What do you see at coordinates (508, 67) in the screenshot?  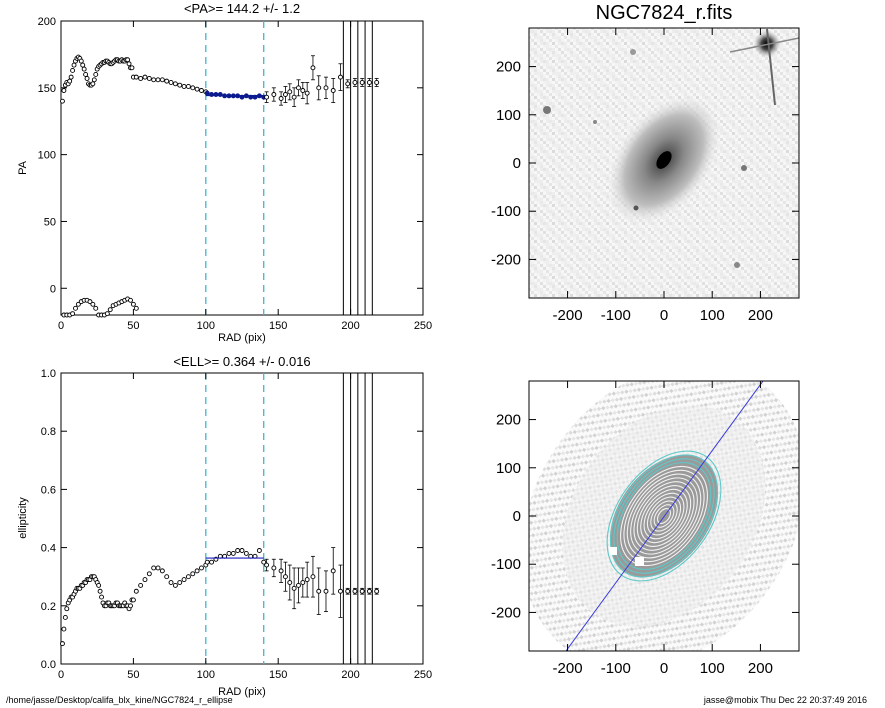 I see `y-tick-label: 200` at bounding box center [508, 67].